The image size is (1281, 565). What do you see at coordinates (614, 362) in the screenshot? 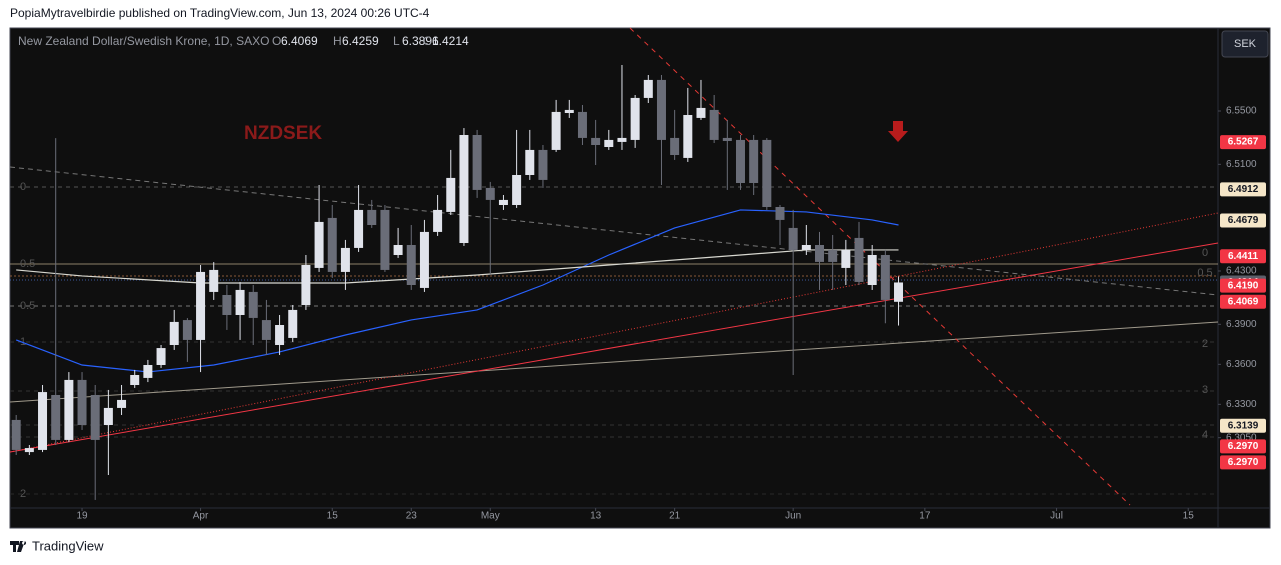
I see `trend-line` at bounding box center [614, 362].